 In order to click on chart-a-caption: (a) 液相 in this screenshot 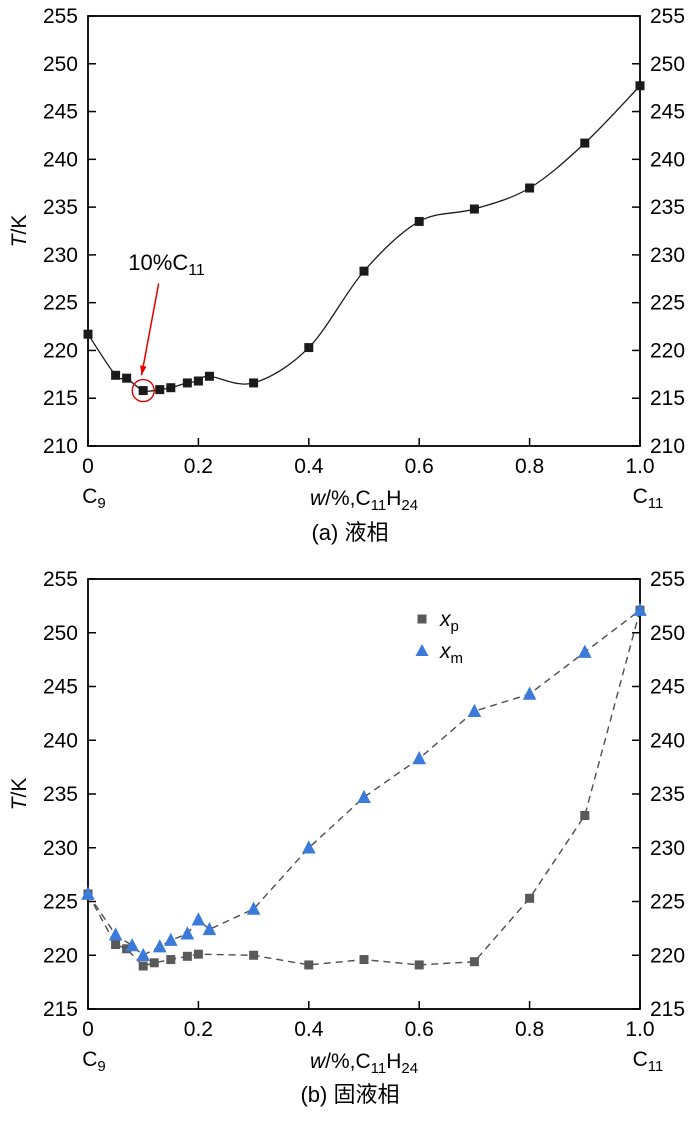, I will do `click(350, 532)`.